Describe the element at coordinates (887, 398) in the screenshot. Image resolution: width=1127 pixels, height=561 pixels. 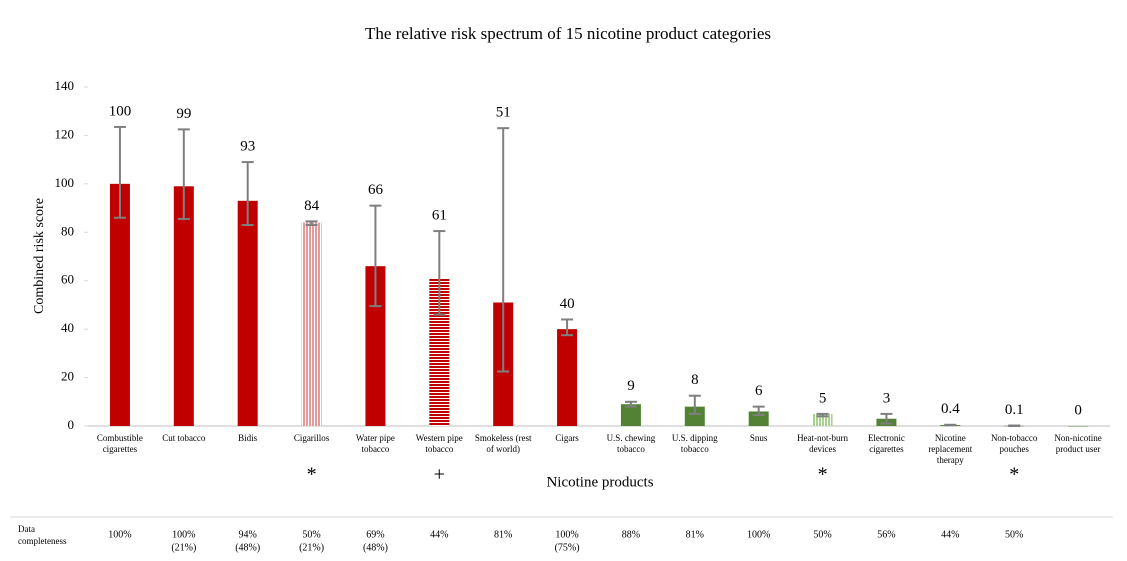
I see `value-label: 3` at that location.